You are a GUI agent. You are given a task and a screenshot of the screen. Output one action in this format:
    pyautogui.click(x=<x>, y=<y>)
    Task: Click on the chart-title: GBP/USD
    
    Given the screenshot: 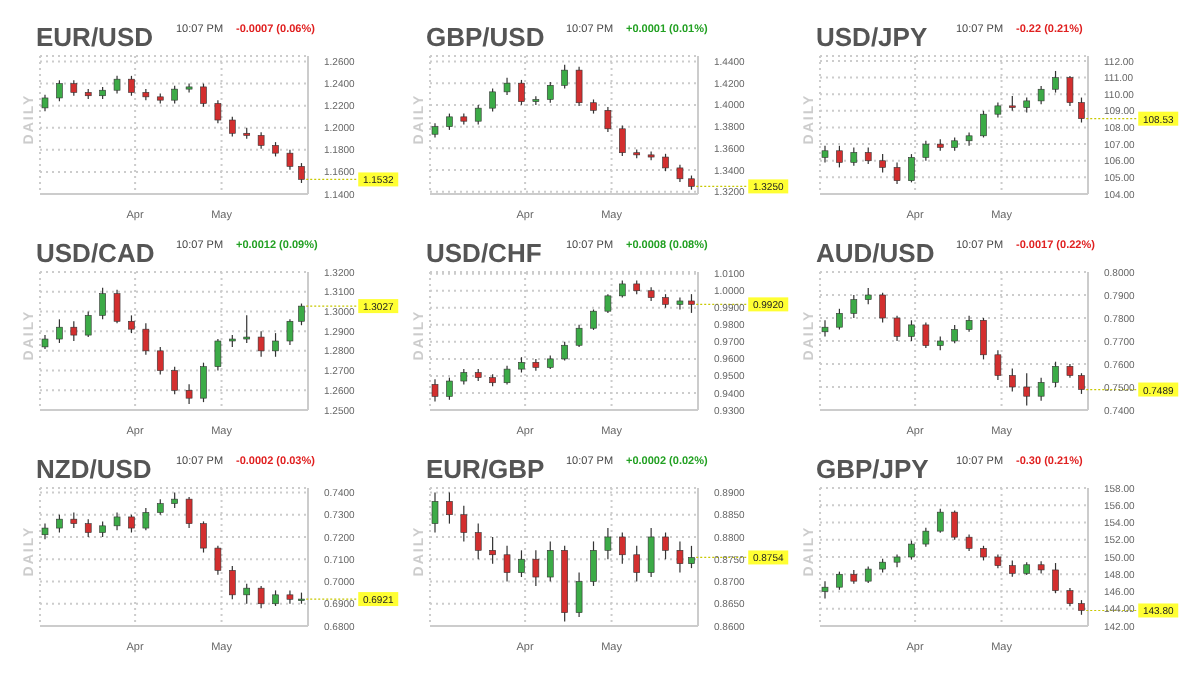 What is the action you would take?
    pyautogui.click(x=485, y=37)
    